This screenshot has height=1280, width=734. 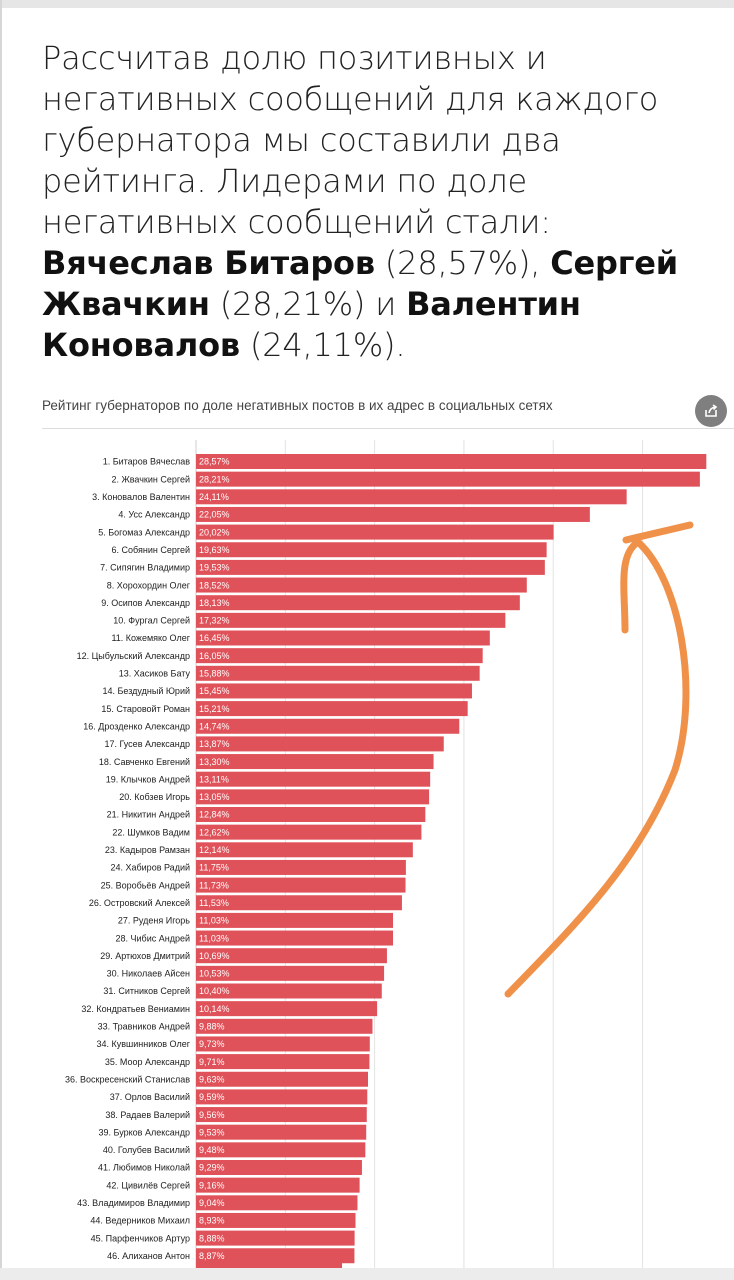 What do you see at coordinates (214, 779) in the screenshot?
I see `value-label: 13,11%` at bounding box center [214, 779].